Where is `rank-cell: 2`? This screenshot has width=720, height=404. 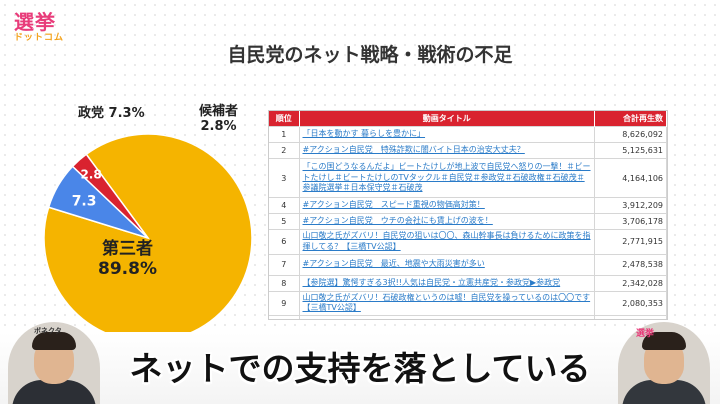
rank-cell: 2 is located at coordinates (284, 150).